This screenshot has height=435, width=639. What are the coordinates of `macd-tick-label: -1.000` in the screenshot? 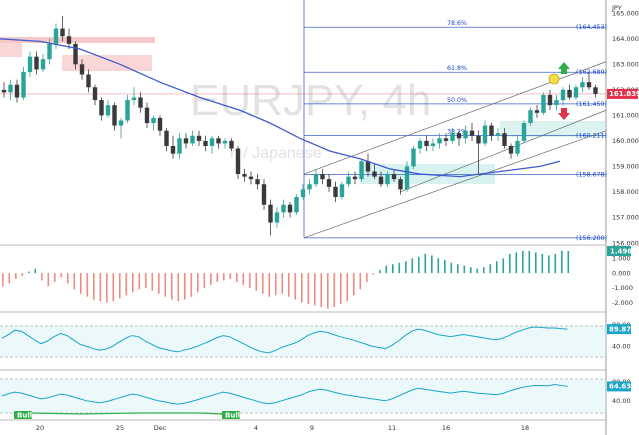 It's located at (622, 288).